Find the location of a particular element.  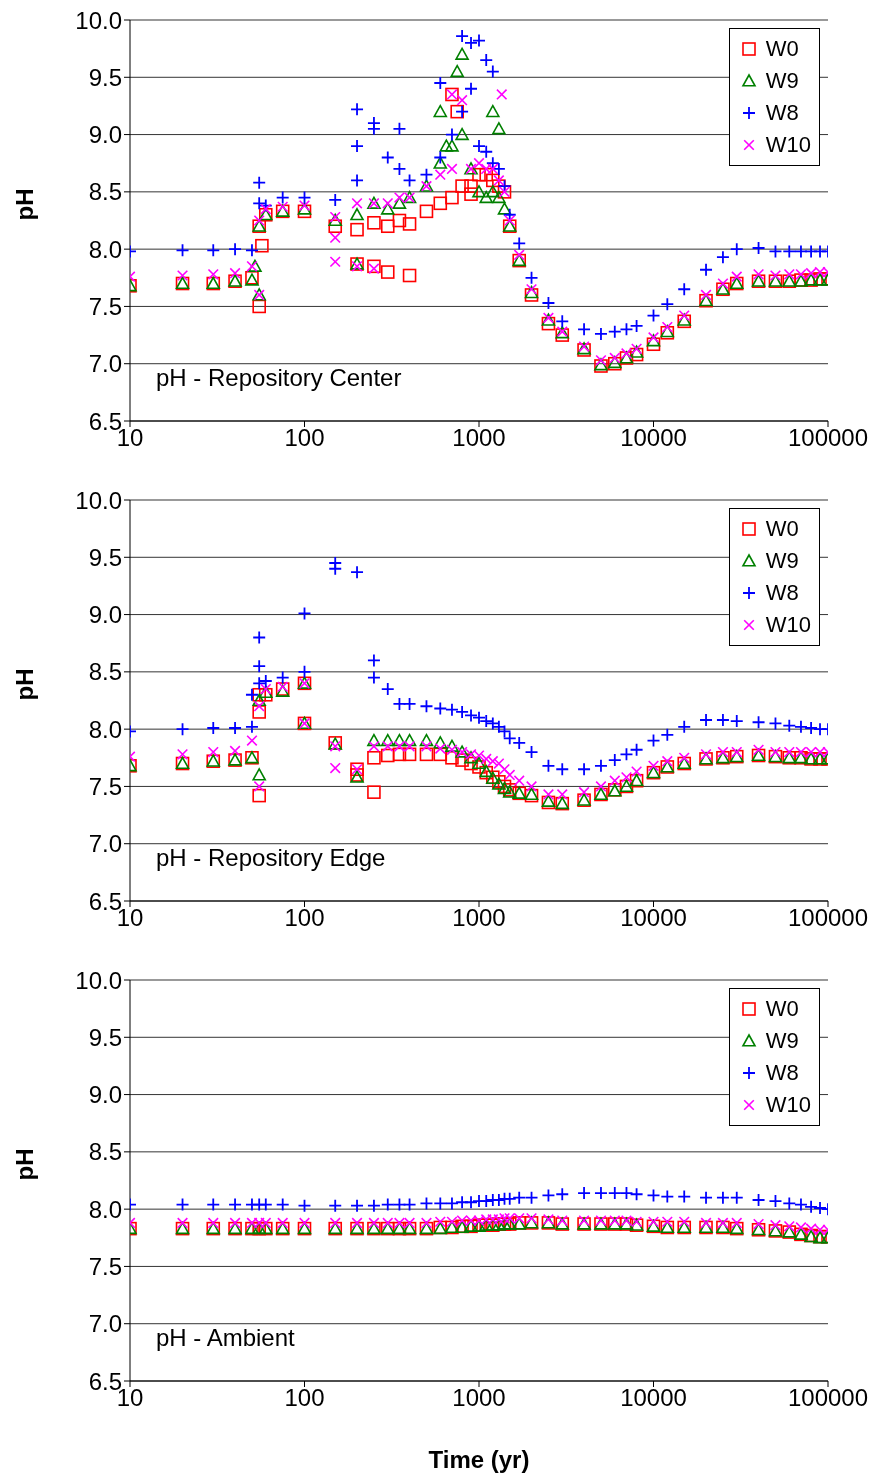

annotation: pH - Ambient is located at coordinates (225, 1338).